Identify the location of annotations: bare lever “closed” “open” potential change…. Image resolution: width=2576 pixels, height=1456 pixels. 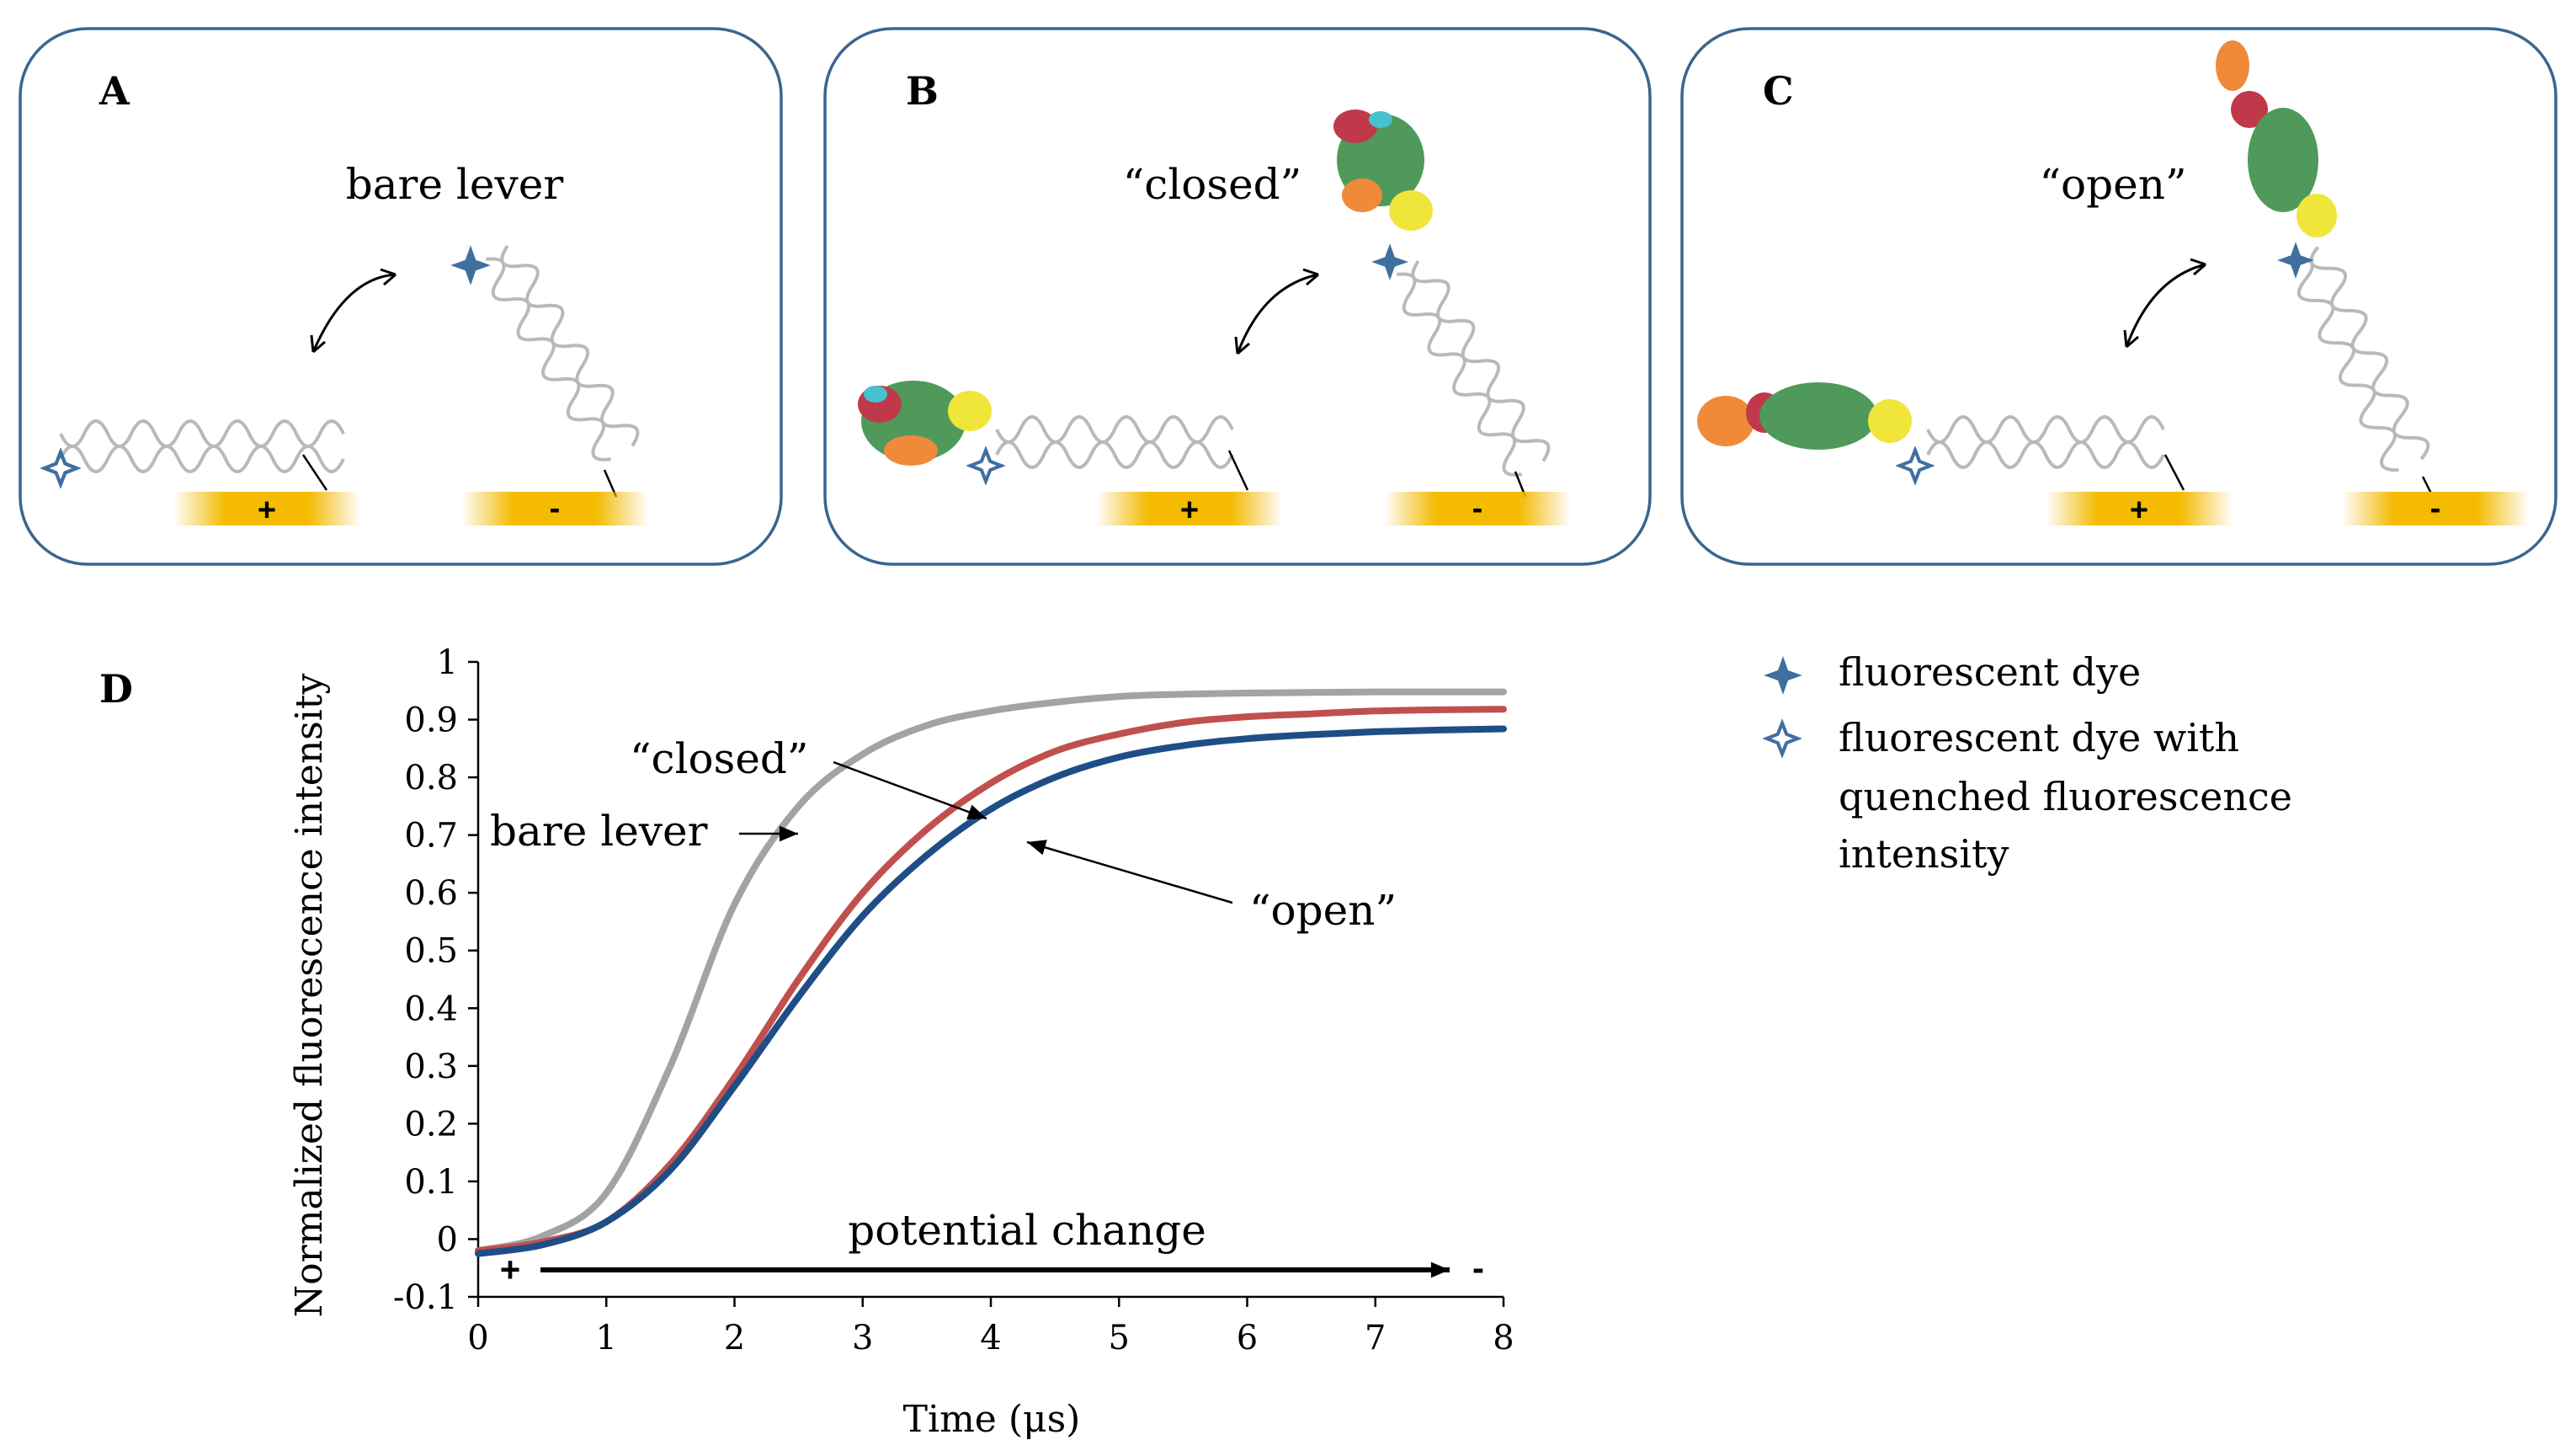
(987, 1011).